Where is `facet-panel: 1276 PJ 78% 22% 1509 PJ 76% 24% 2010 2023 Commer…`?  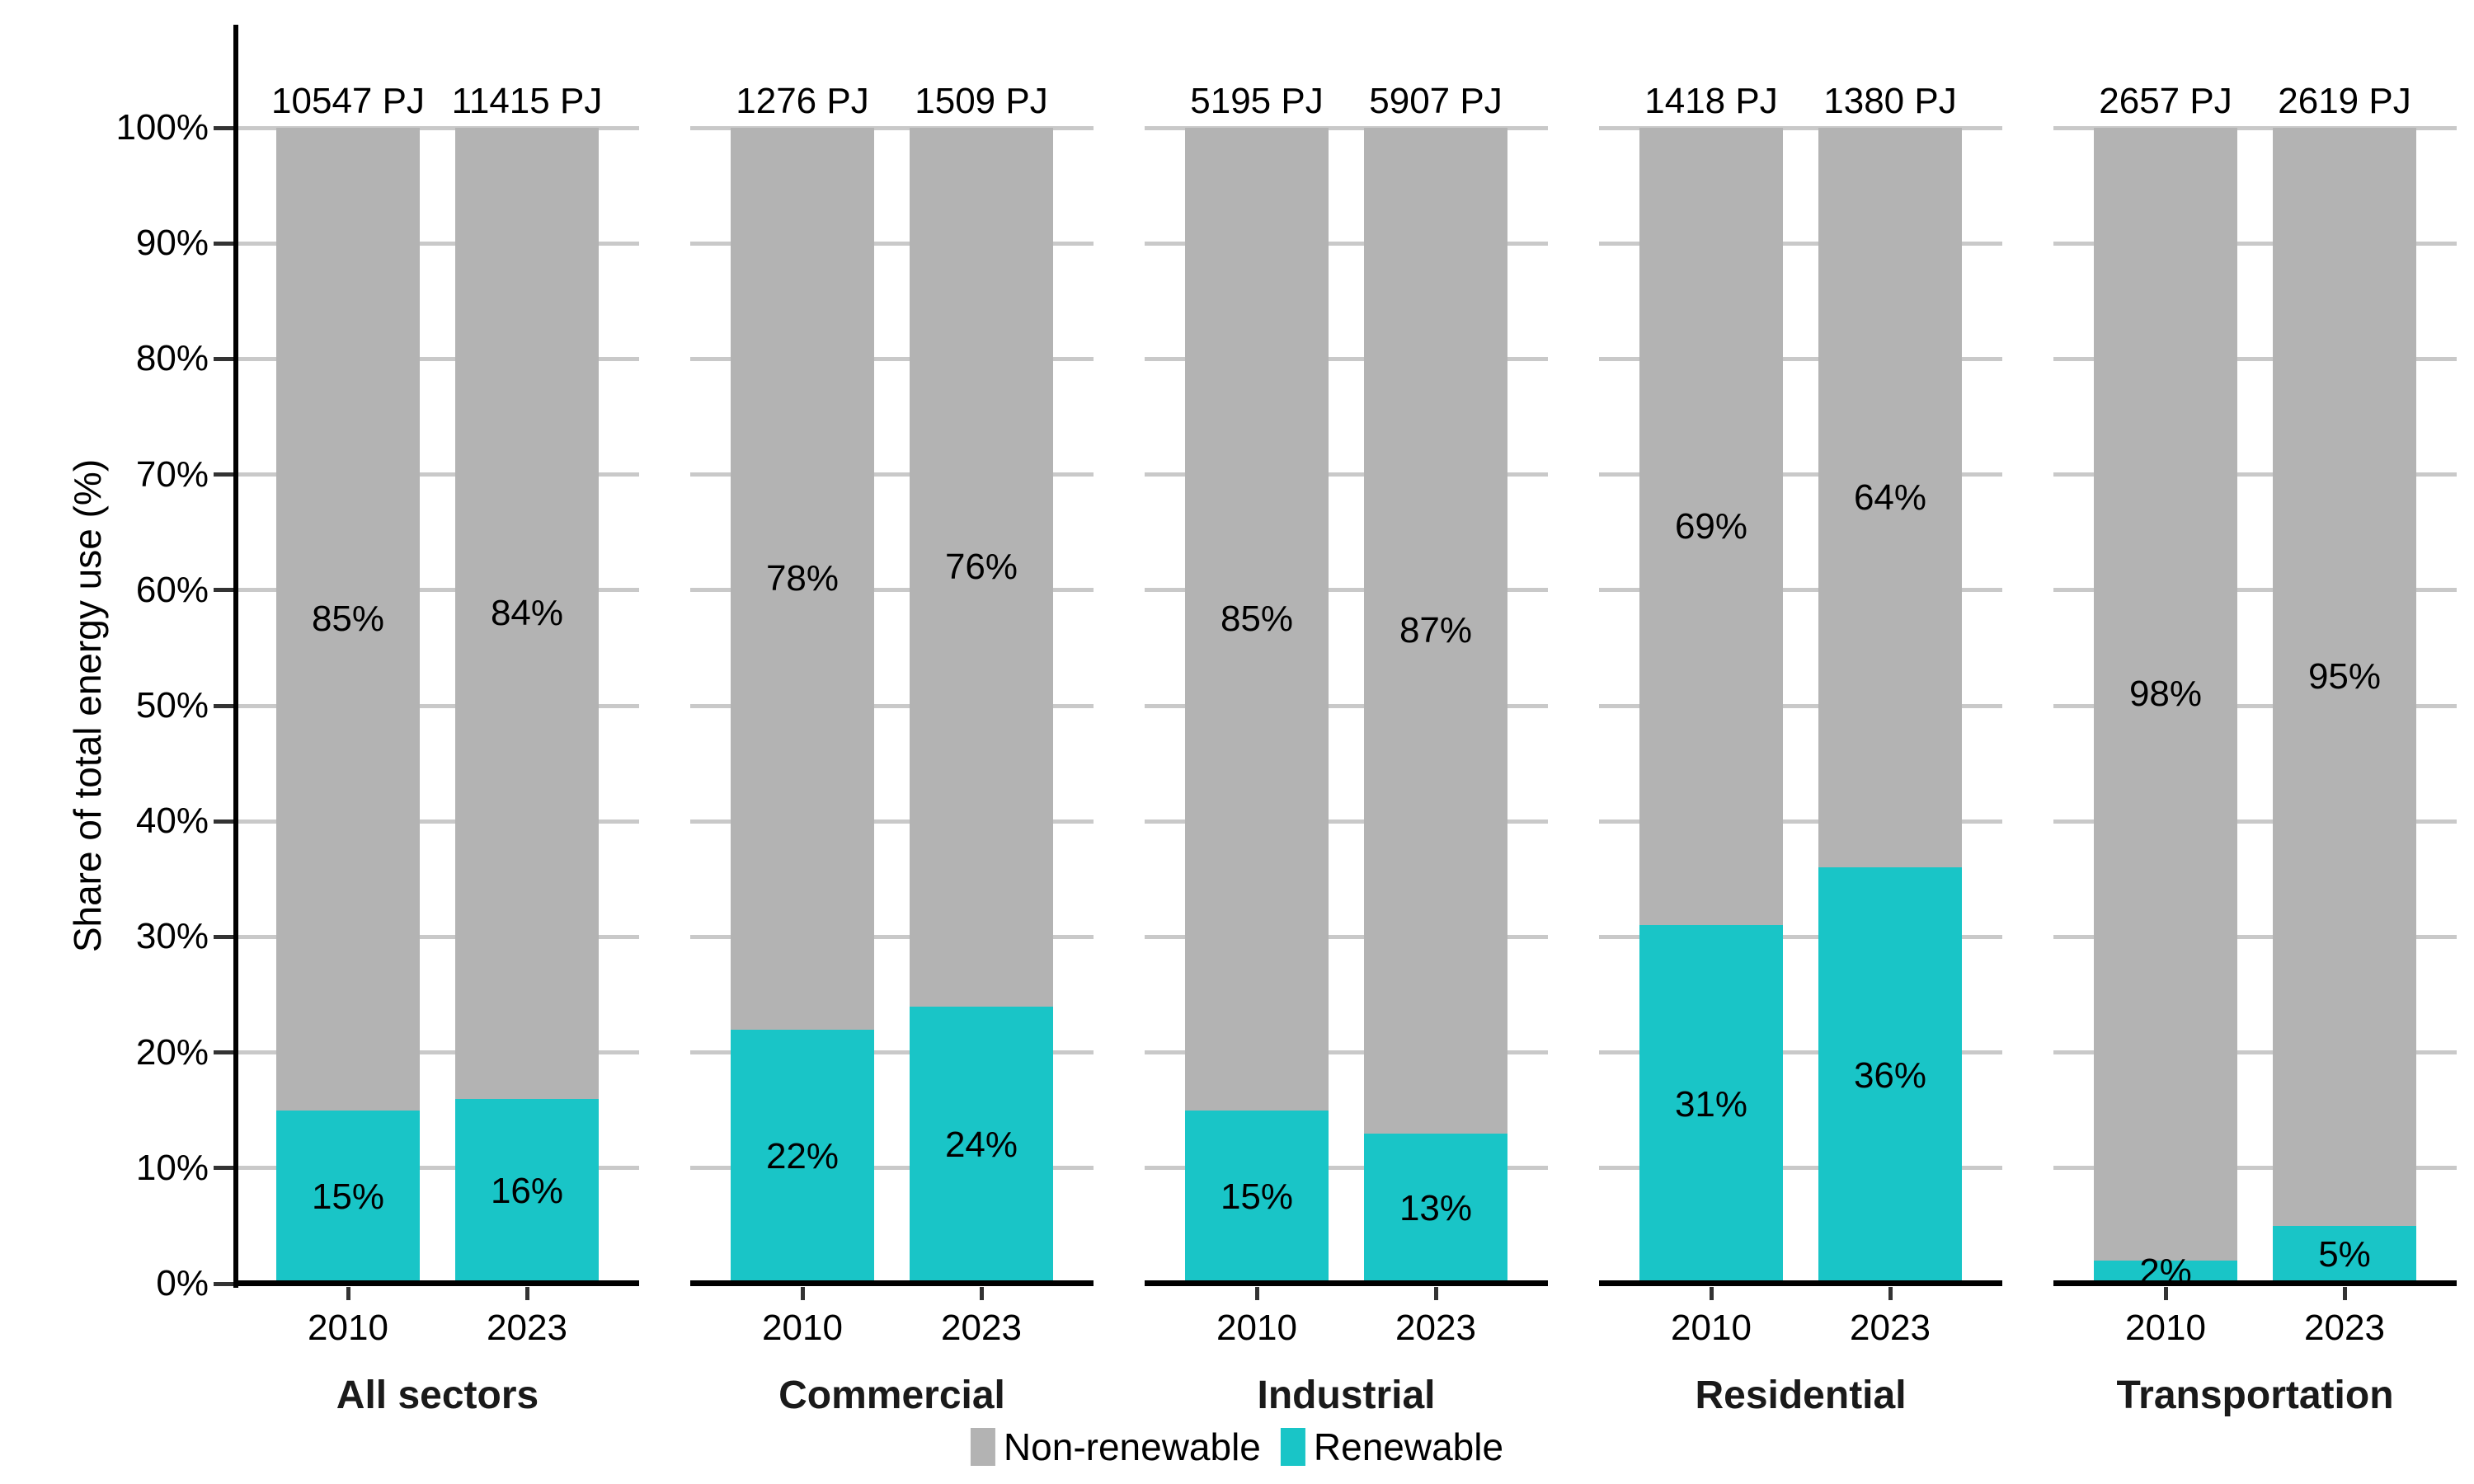
facet-panel: 1276 PJ 78% 22% 1509 PJ 76% 24% 2010 2023 Commer… is located at coordinates (892, 749).